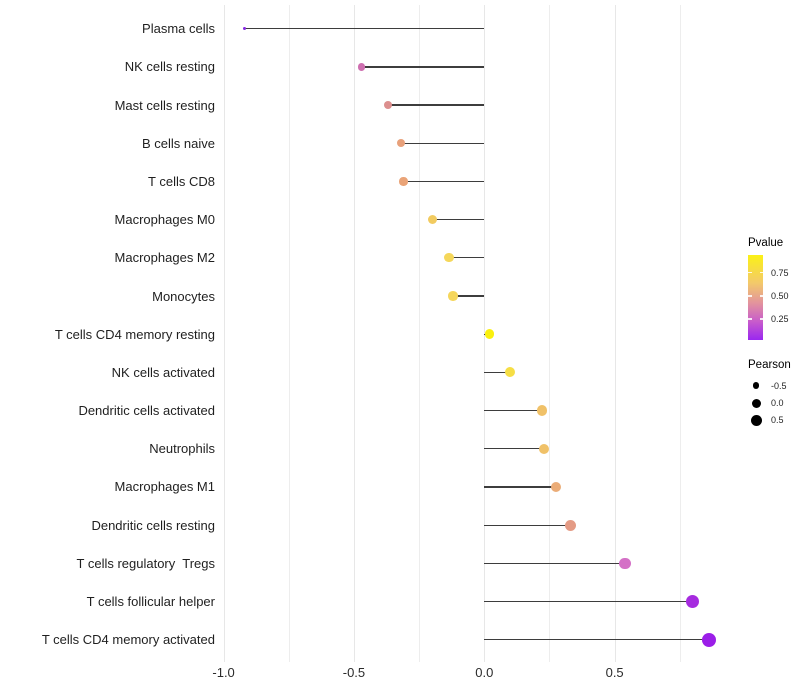 The image size is (800, 700). I want to click on colorbar-tick-label: 0.75, so click(780, 272).